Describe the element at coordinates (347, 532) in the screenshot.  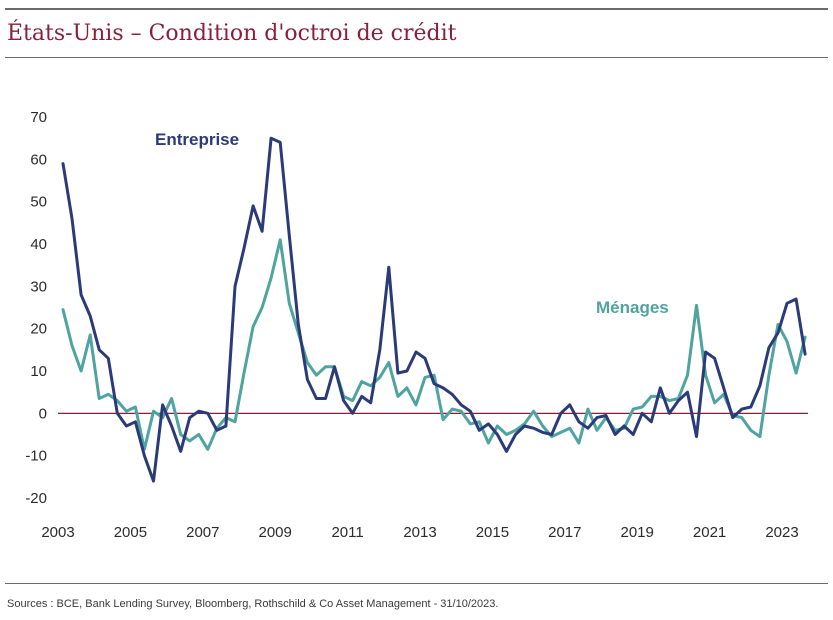
I see `x-tick-label: 2011` at that location.